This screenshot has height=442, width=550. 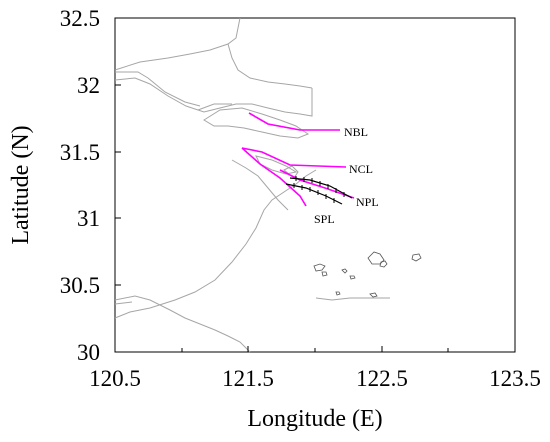 I want to click on y-tick-label: 31.5, so click(x=80, y=152).